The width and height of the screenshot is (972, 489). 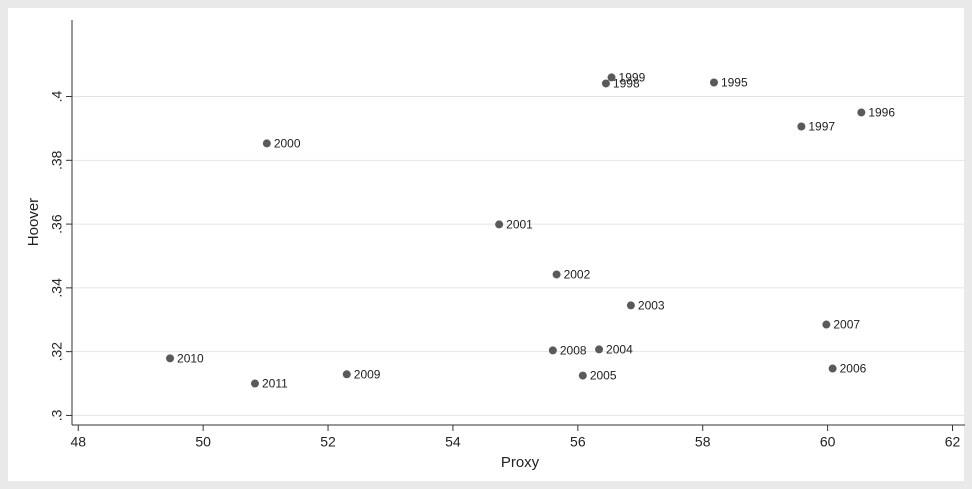 What do you see at coordinates (519, 225) in the screenshot?
I see `point-label: 2001` at bounding box center [519, 225].